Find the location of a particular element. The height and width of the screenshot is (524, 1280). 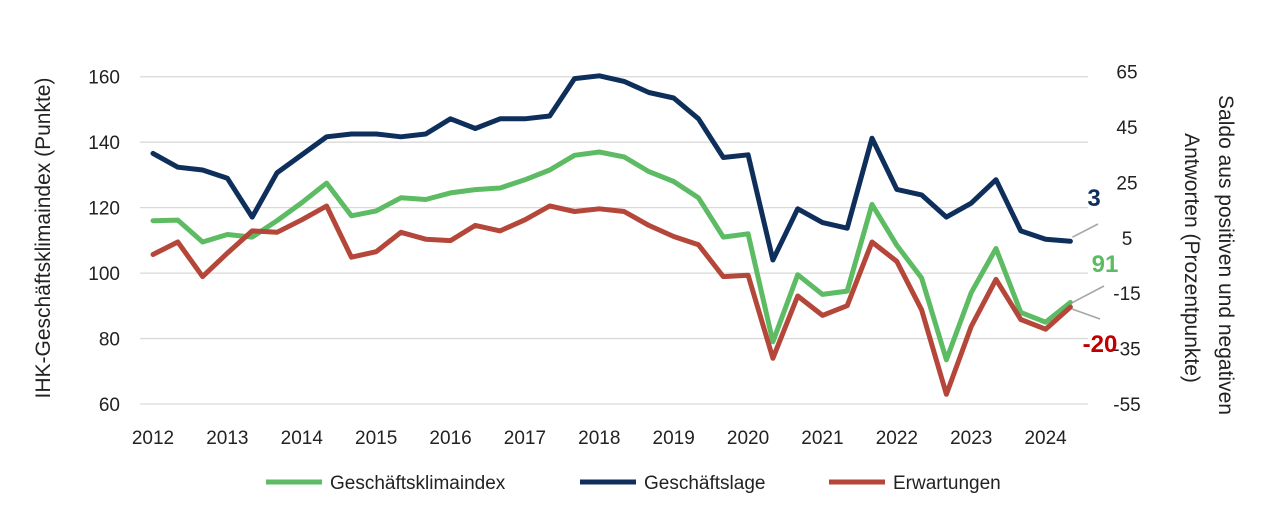

x-tick-2012: 2012 is located at coordinates (153, 438).